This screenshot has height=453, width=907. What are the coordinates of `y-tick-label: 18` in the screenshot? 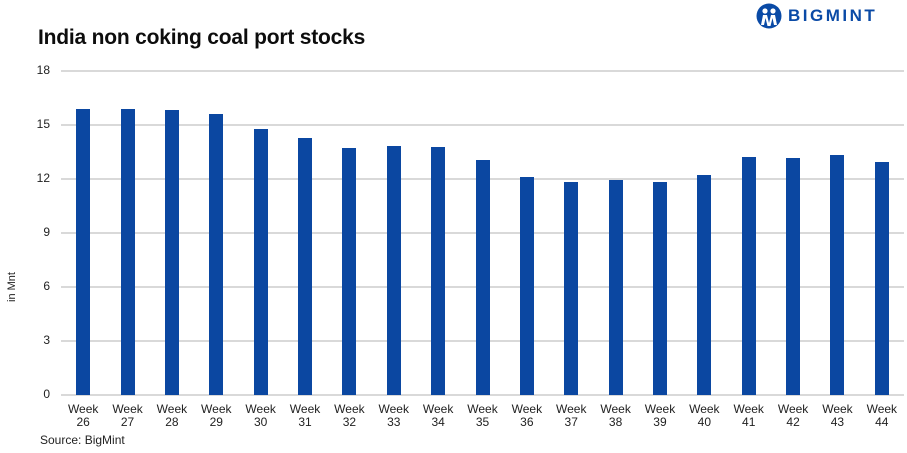 It's located at (43, 70).